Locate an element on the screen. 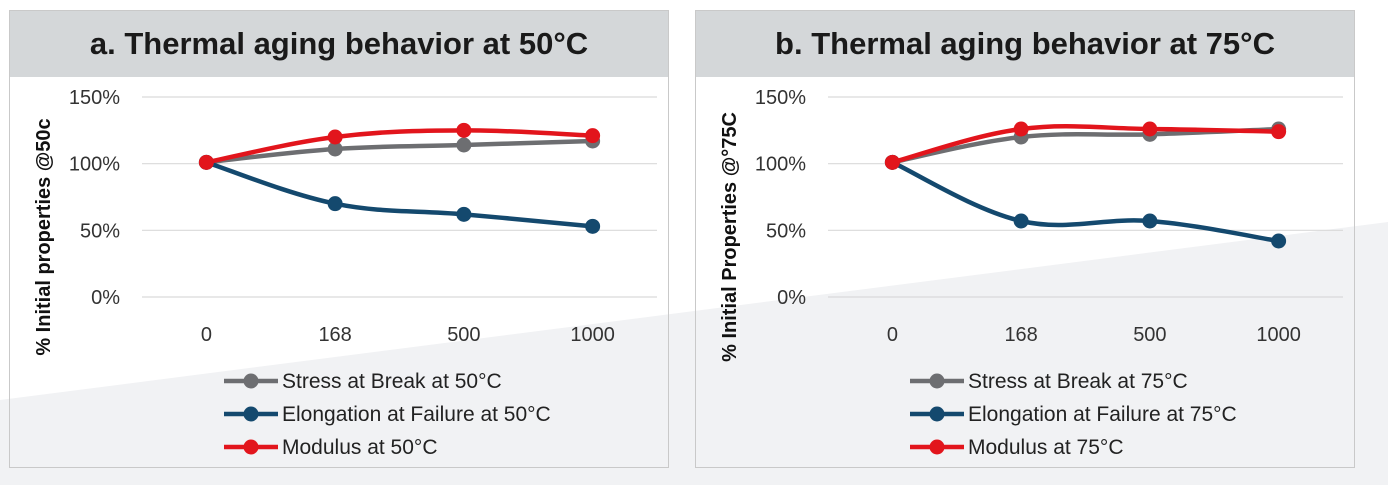  legend-label: Stress at Break at 75°C is located at coordinates (1078, 381).